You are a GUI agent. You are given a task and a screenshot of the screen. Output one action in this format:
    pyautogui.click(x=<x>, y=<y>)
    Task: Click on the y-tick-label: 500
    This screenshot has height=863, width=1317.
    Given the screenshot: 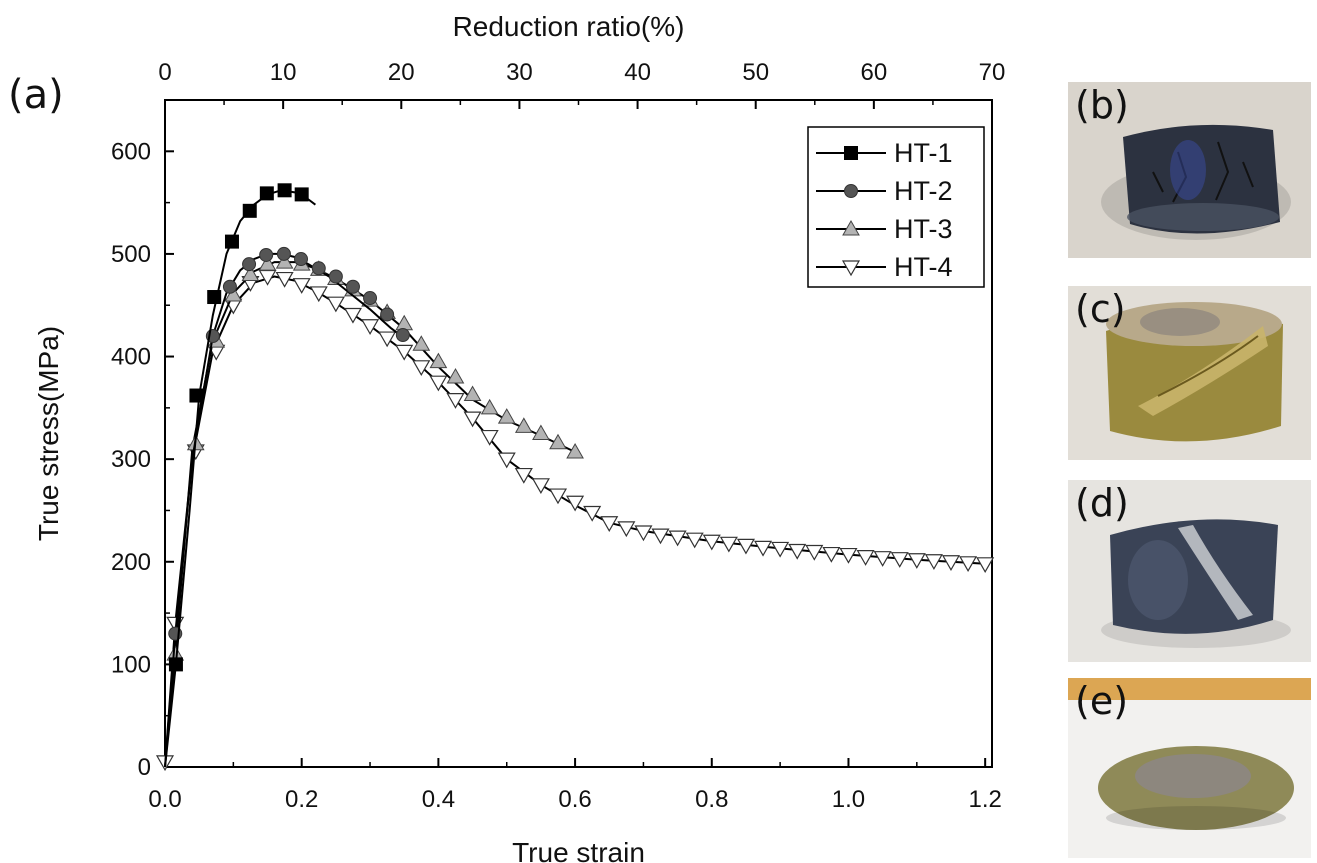 What is the action you would take?
    pyautogui.click(x=131, y=254)
    